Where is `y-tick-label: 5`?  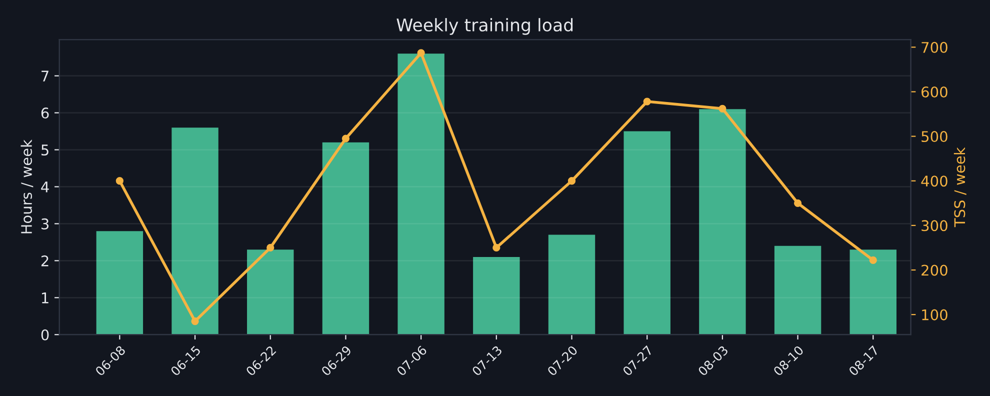 y-tick-label: 5 is located at coordinates (45, 150).